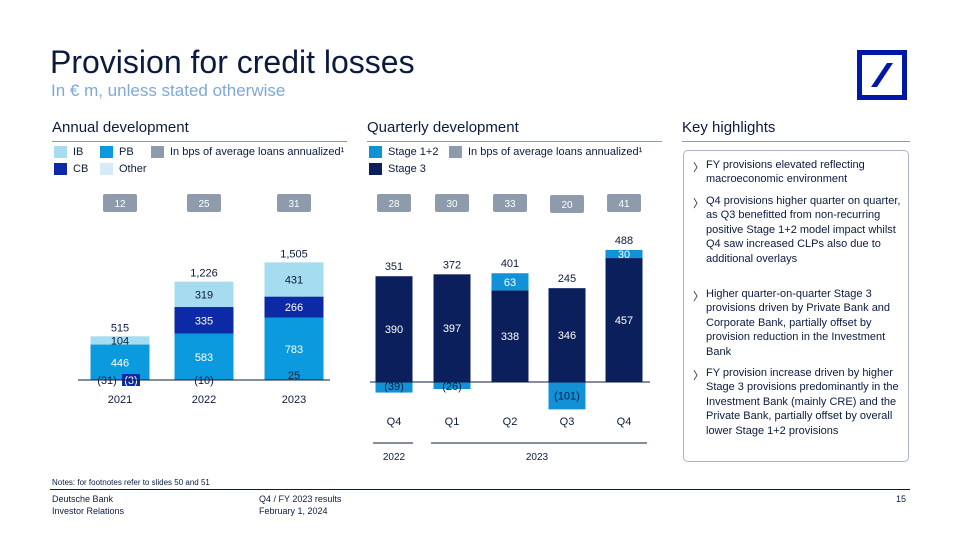 The image size is (960, 540). I want to click on legend-cb-label: CB, so click(81, 169).